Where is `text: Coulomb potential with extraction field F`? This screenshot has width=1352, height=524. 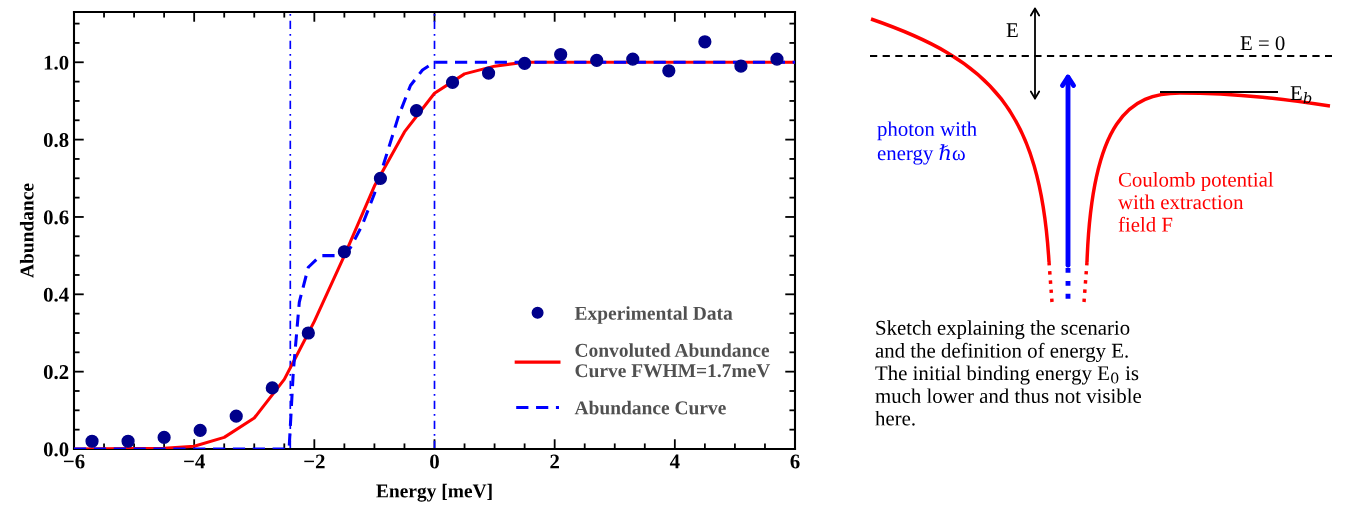
text: Coulomb potential with extraction field F is located at coordinates (1196, 202).